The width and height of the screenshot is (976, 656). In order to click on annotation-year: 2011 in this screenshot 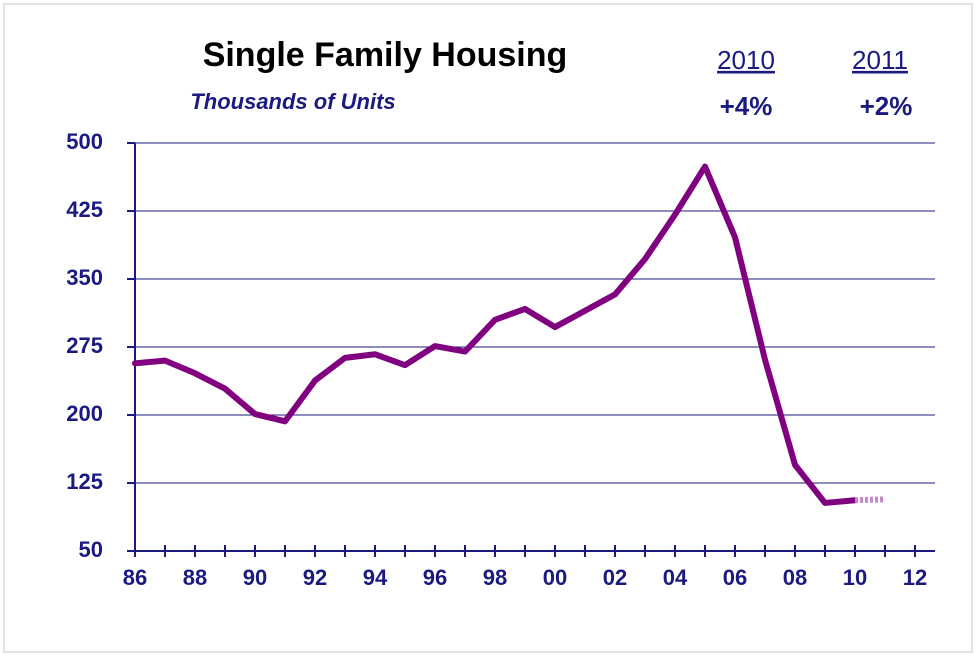, I will do `click(880, 60)`.